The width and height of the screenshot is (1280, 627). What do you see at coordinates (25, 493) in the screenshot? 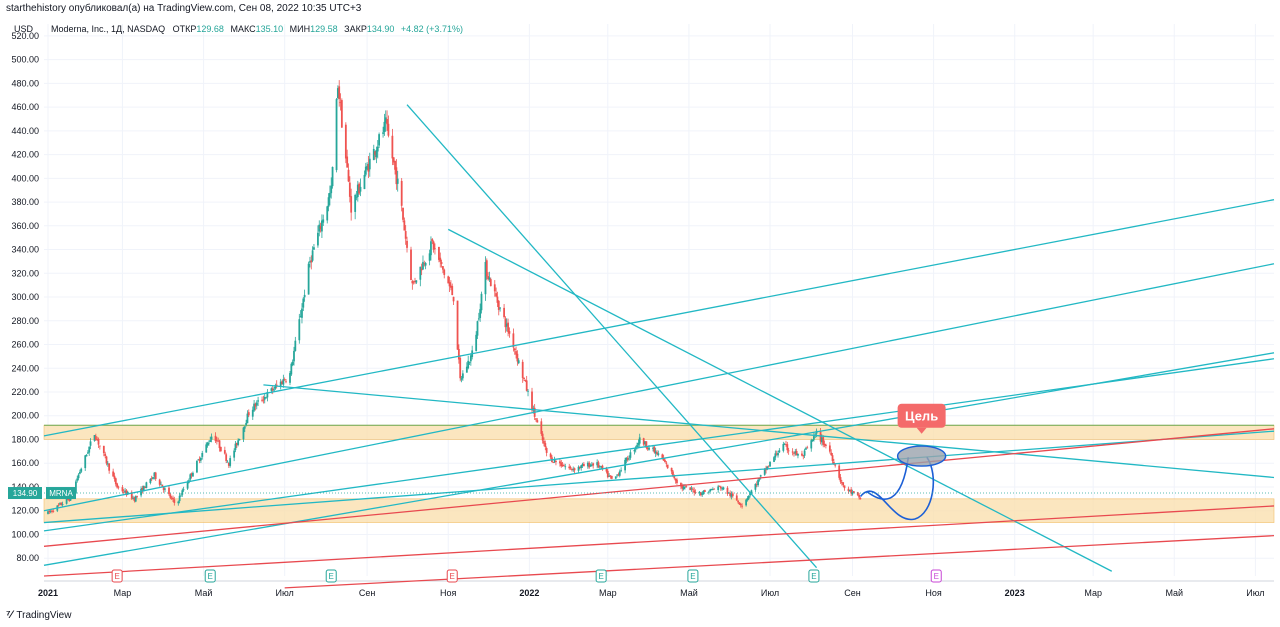
I see `last-price-value: 134.90` at bounding box center [25, 493].